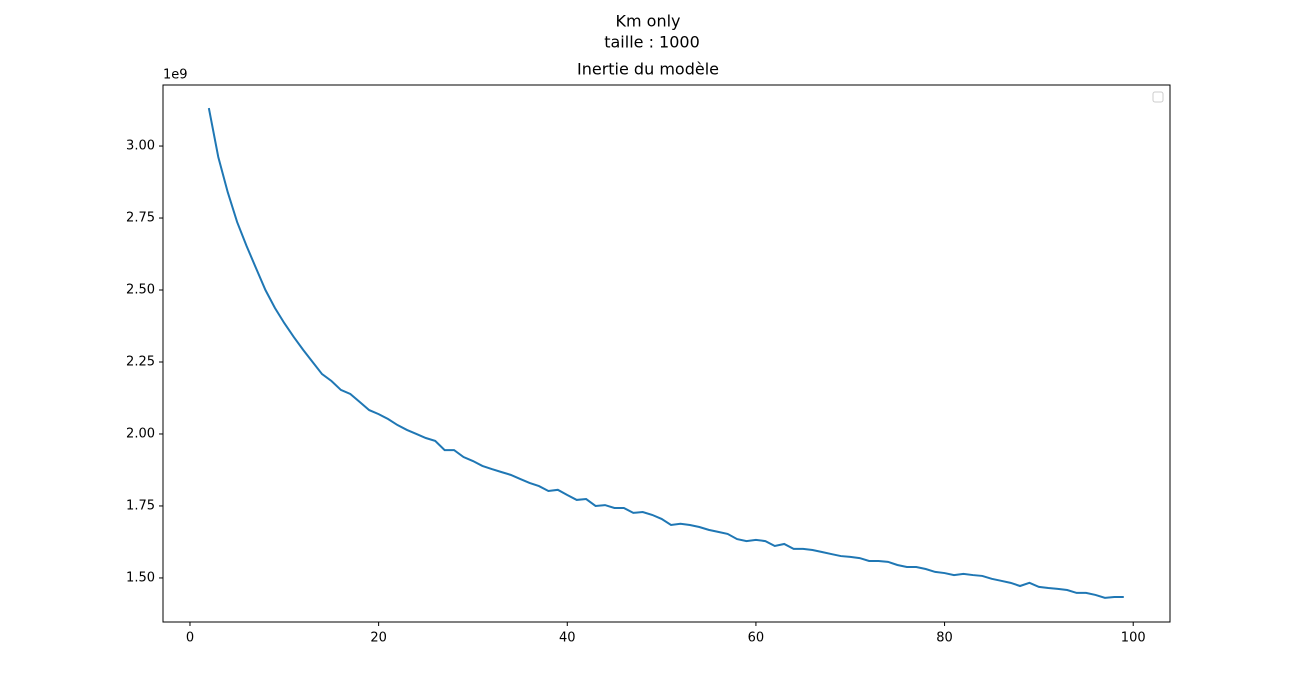 Image resolution: width=1300 pixels, height=700 pixels. I want to click on legend, so click(1158, 97).